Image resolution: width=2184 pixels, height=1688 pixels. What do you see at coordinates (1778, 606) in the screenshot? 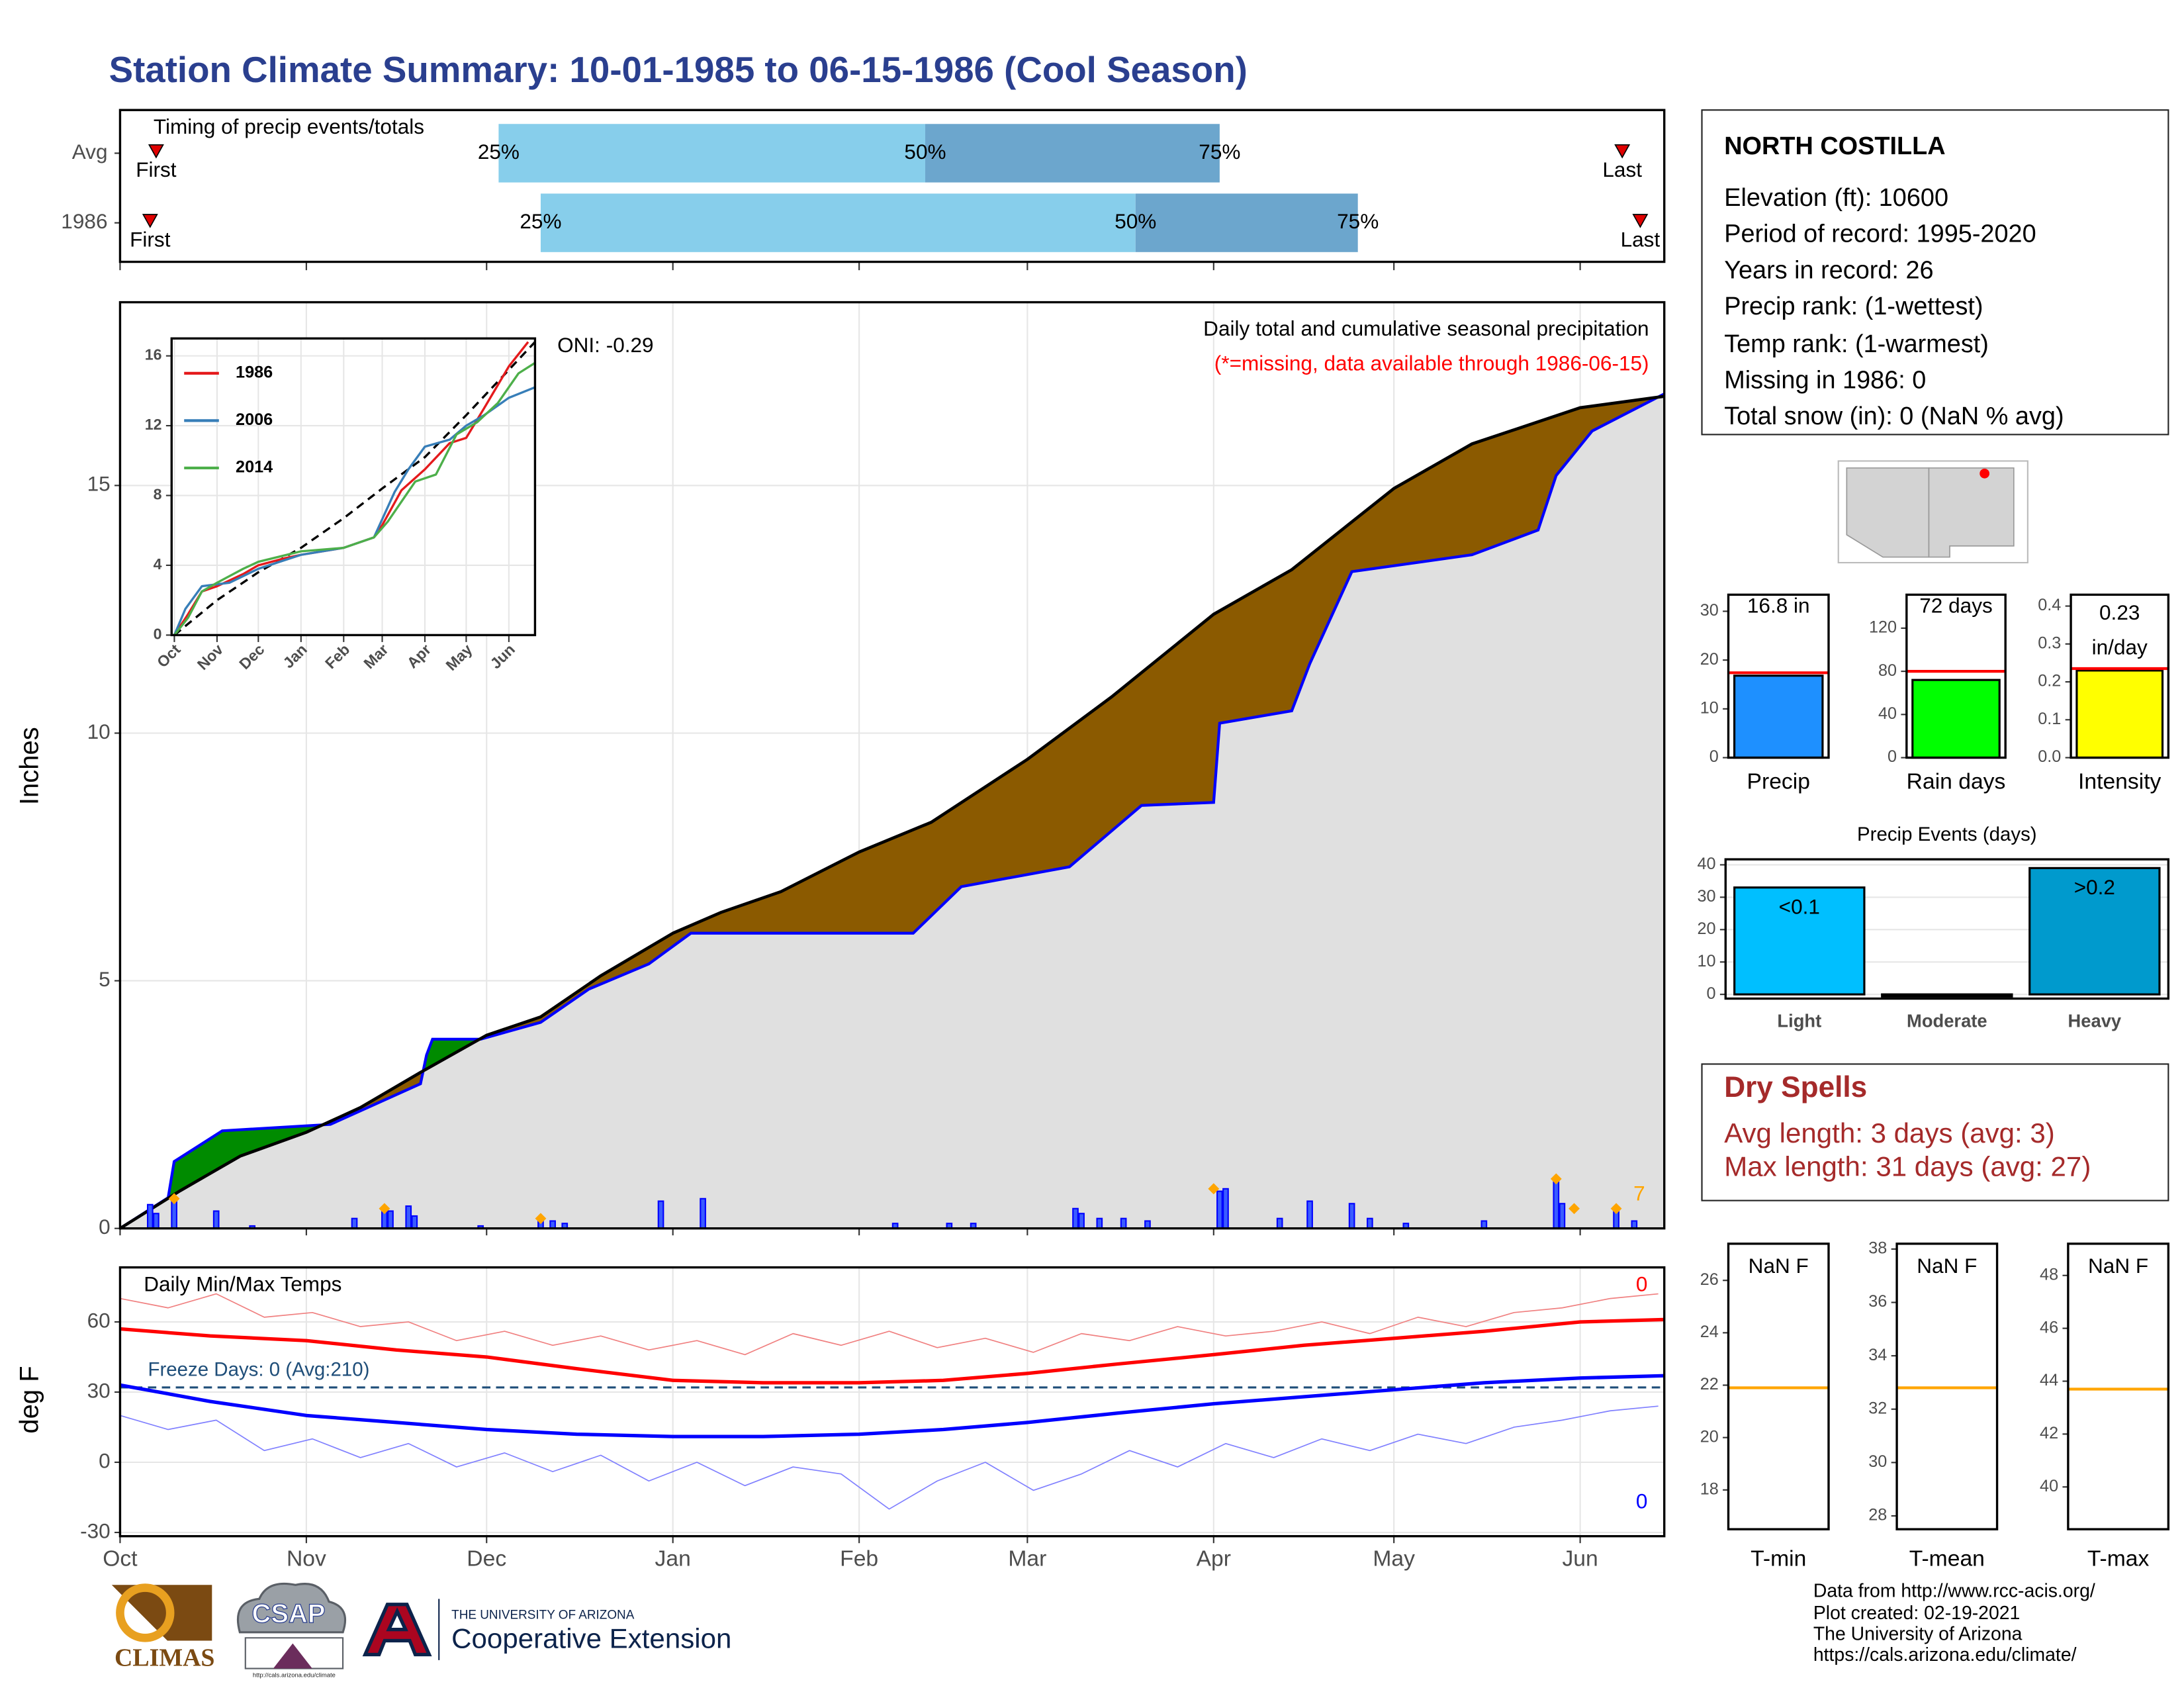
I see `value-label: 16.8 in` at bounding box center [1778, 606].